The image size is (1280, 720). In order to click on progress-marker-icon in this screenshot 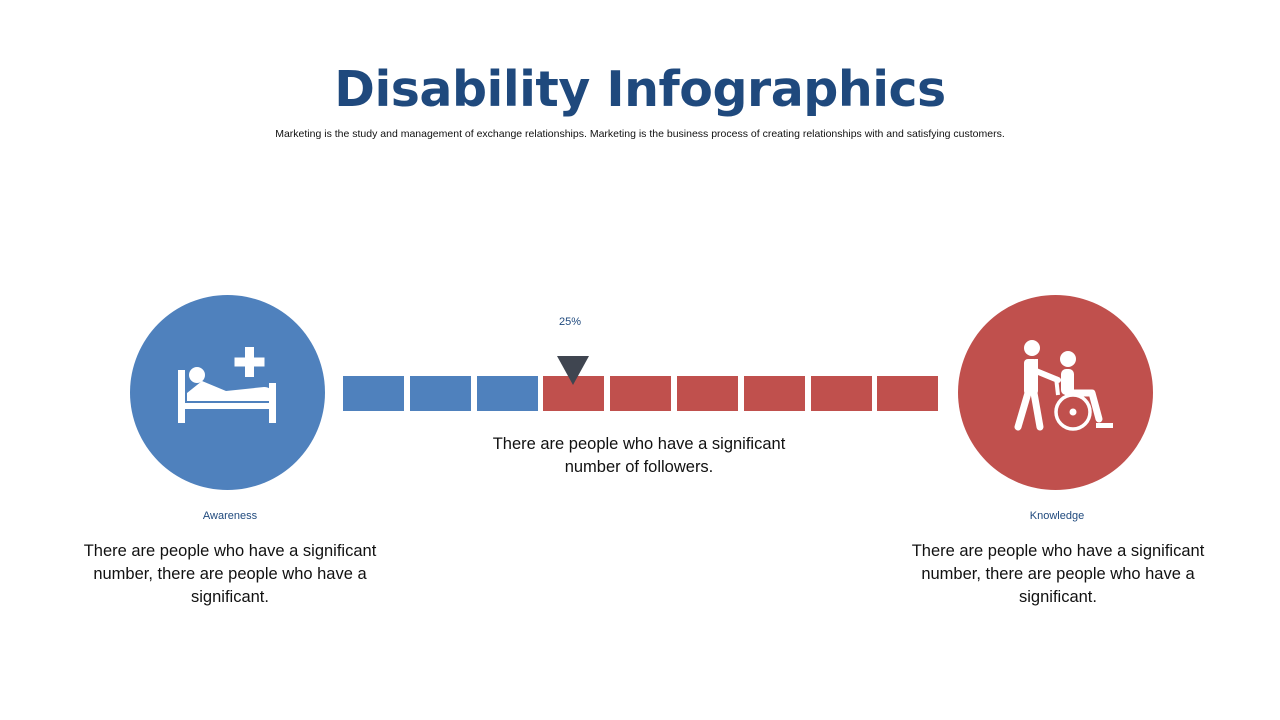, I will do `click(573, 370)`.